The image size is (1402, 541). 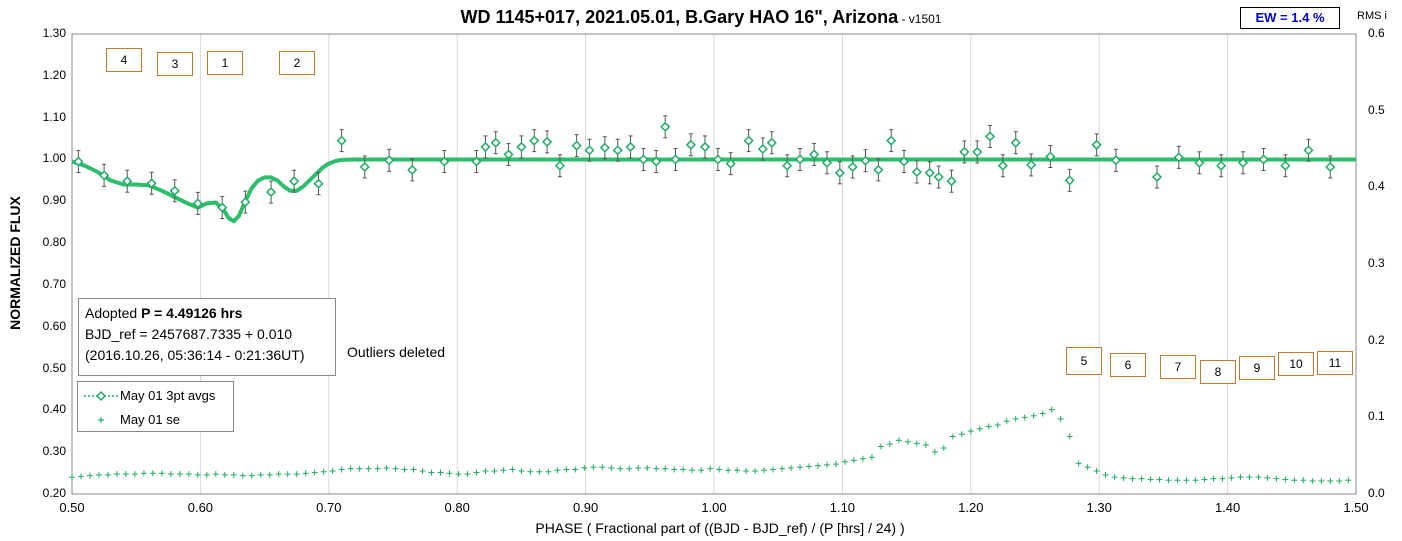 I want to click on dip-label-4: 4, so click(x=124, y=60).